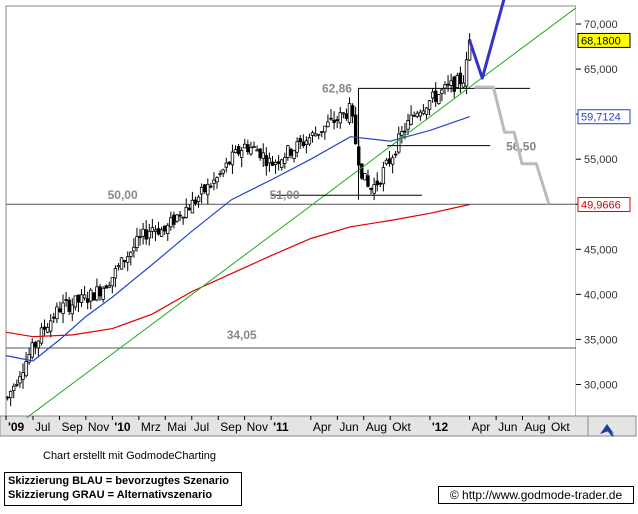 This screenshot has width=638, height=514. What do you see at coordinates (176, 427) in the screenshot?
I see `x-tick-label: Mai` at bounding box center [176, 427].